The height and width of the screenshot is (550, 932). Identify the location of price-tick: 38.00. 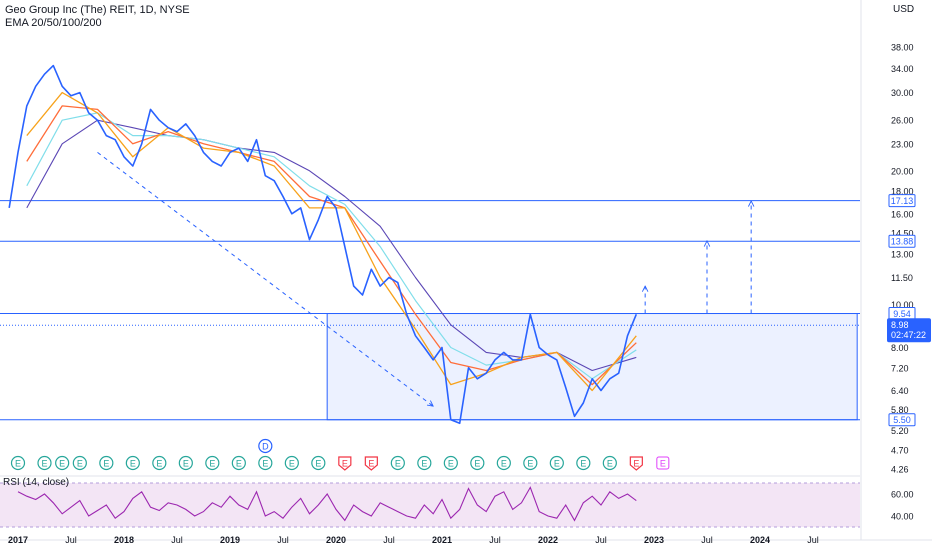
(902, 48).